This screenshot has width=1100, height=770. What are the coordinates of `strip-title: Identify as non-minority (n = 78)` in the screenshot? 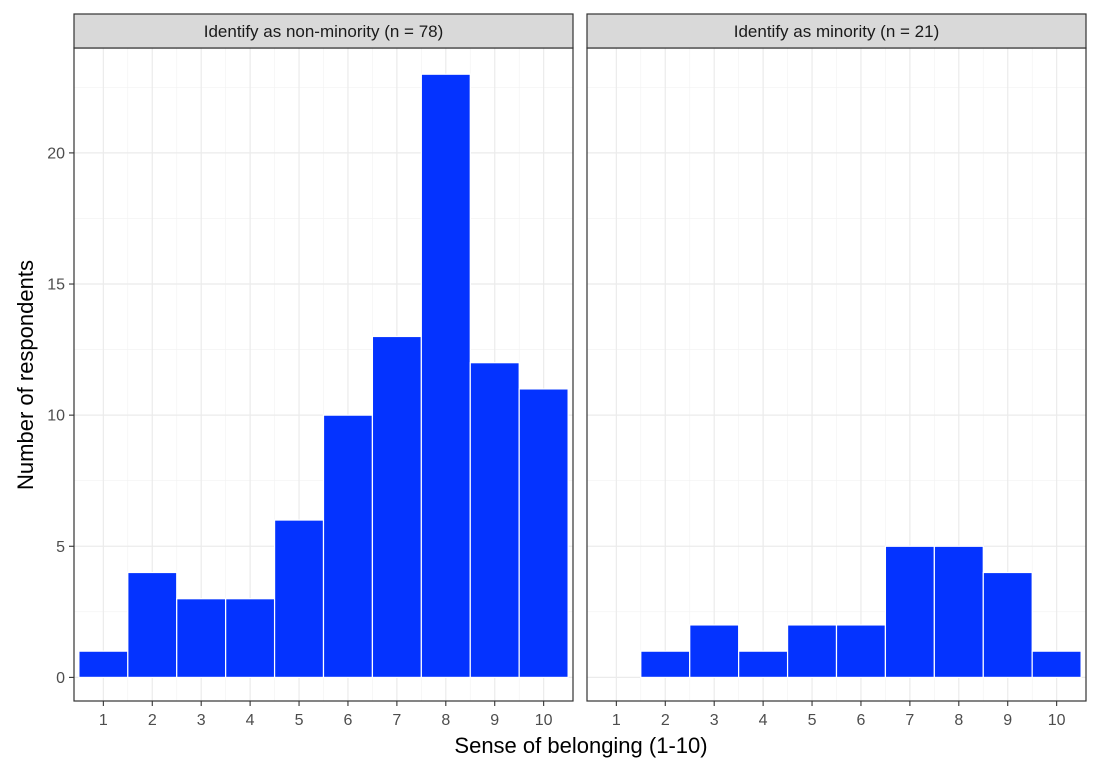 It's located at (324, 31).